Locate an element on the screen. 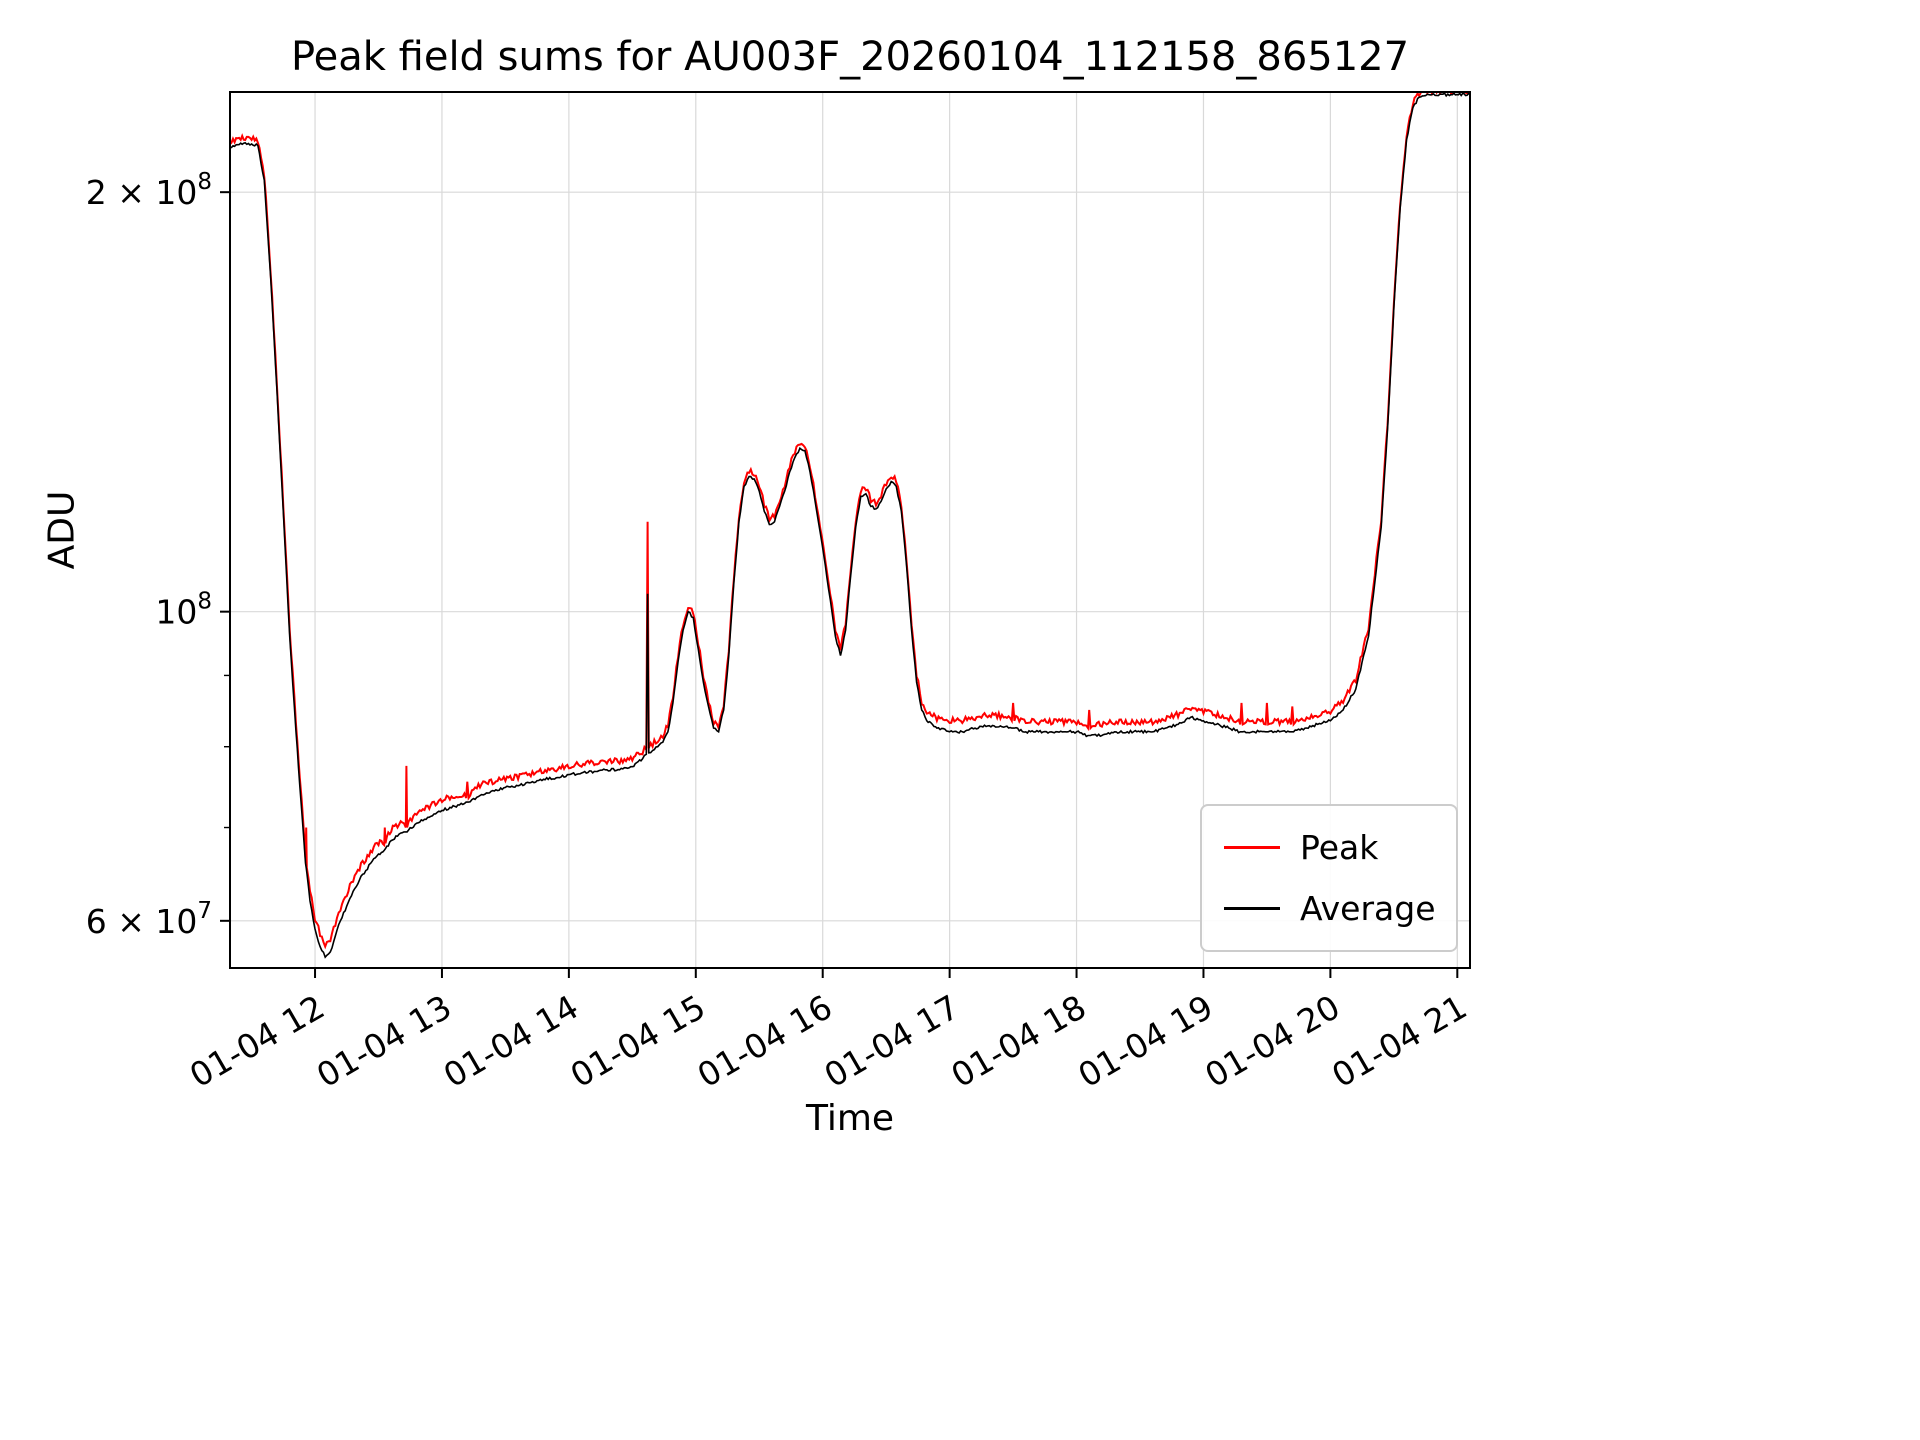 The image size is (1920, 1440). legend-label-peak: Peak is located at coordinates (1339, 847).